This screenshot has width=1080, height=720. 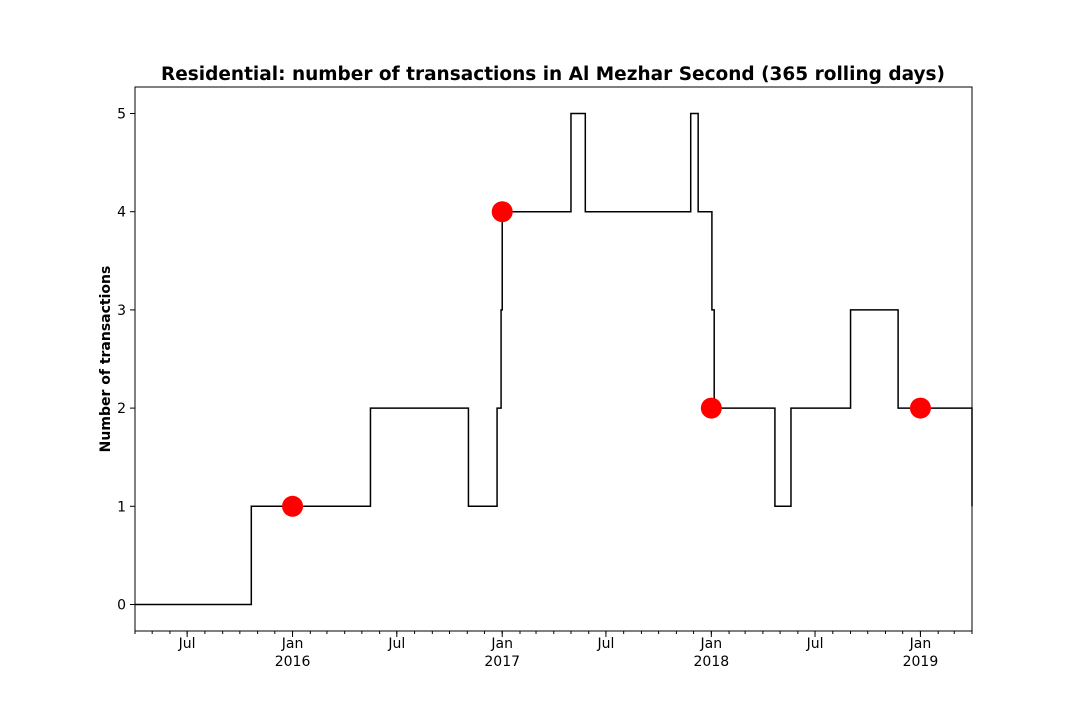 What do you see at coordinates (121, 605) in the screenshot?
I see `y-tick-label: 0` at bounding box center [121, 605].